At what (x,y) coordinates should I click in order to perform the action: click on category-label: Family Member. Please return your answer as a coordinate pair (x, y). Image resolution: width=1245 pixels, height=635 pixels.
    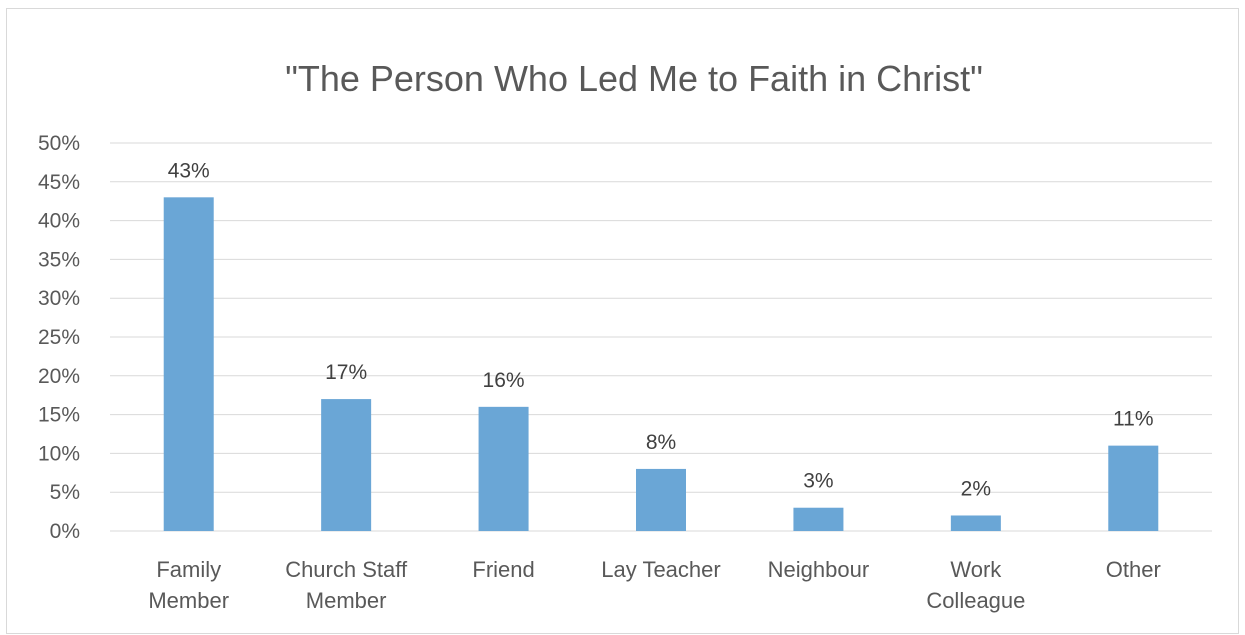
    Looking at the image, I should click on (188, 585).